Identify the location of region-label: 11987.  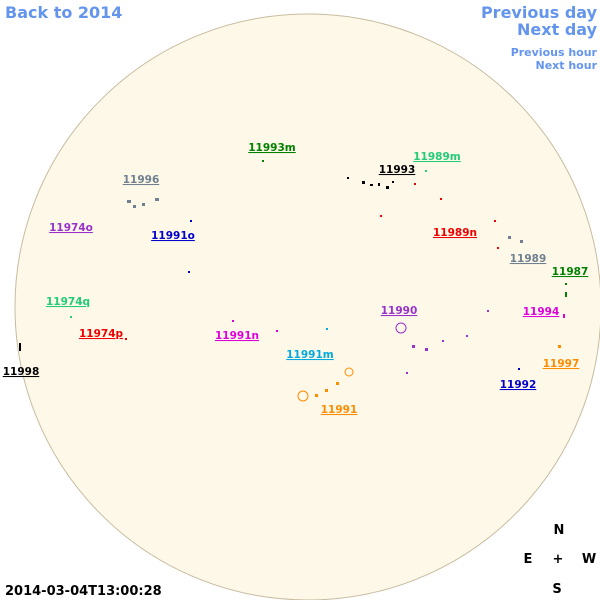
(570, 272).